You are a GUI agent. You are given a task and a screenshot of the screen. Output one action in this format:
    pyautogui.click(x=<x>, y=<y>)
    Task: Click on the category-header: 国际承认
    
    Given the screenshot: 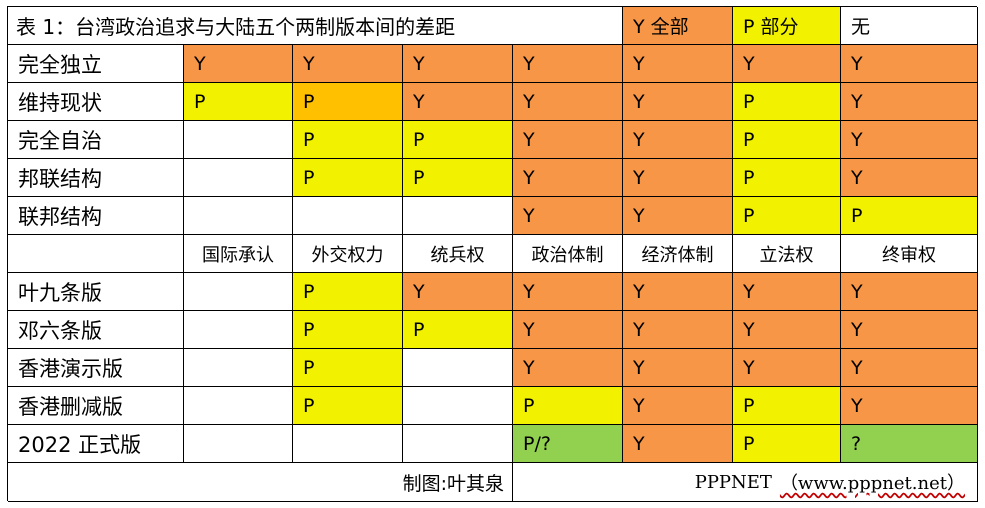 What is the action you would take?
    pyautogui.click(x=238, y=254)
    